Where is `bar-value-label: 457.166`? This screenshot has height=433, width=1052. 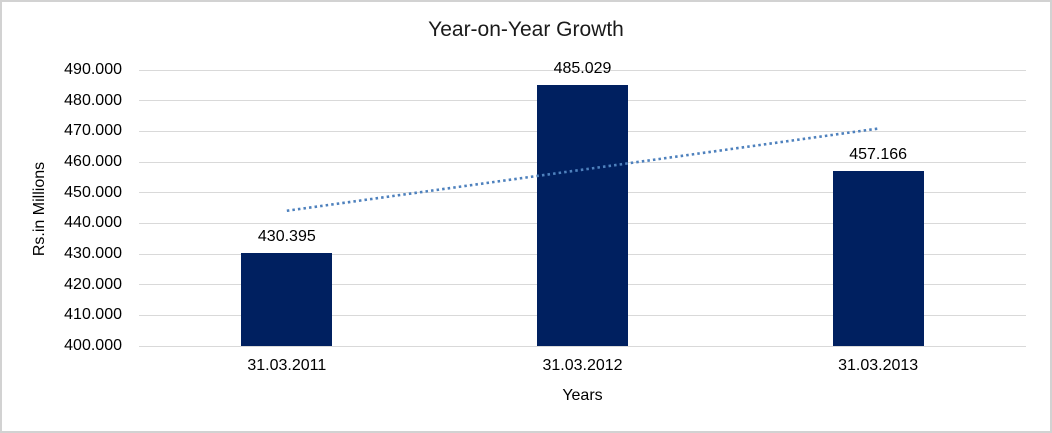
bar-value-label: 457.166 is located at coordinates (878, 154).